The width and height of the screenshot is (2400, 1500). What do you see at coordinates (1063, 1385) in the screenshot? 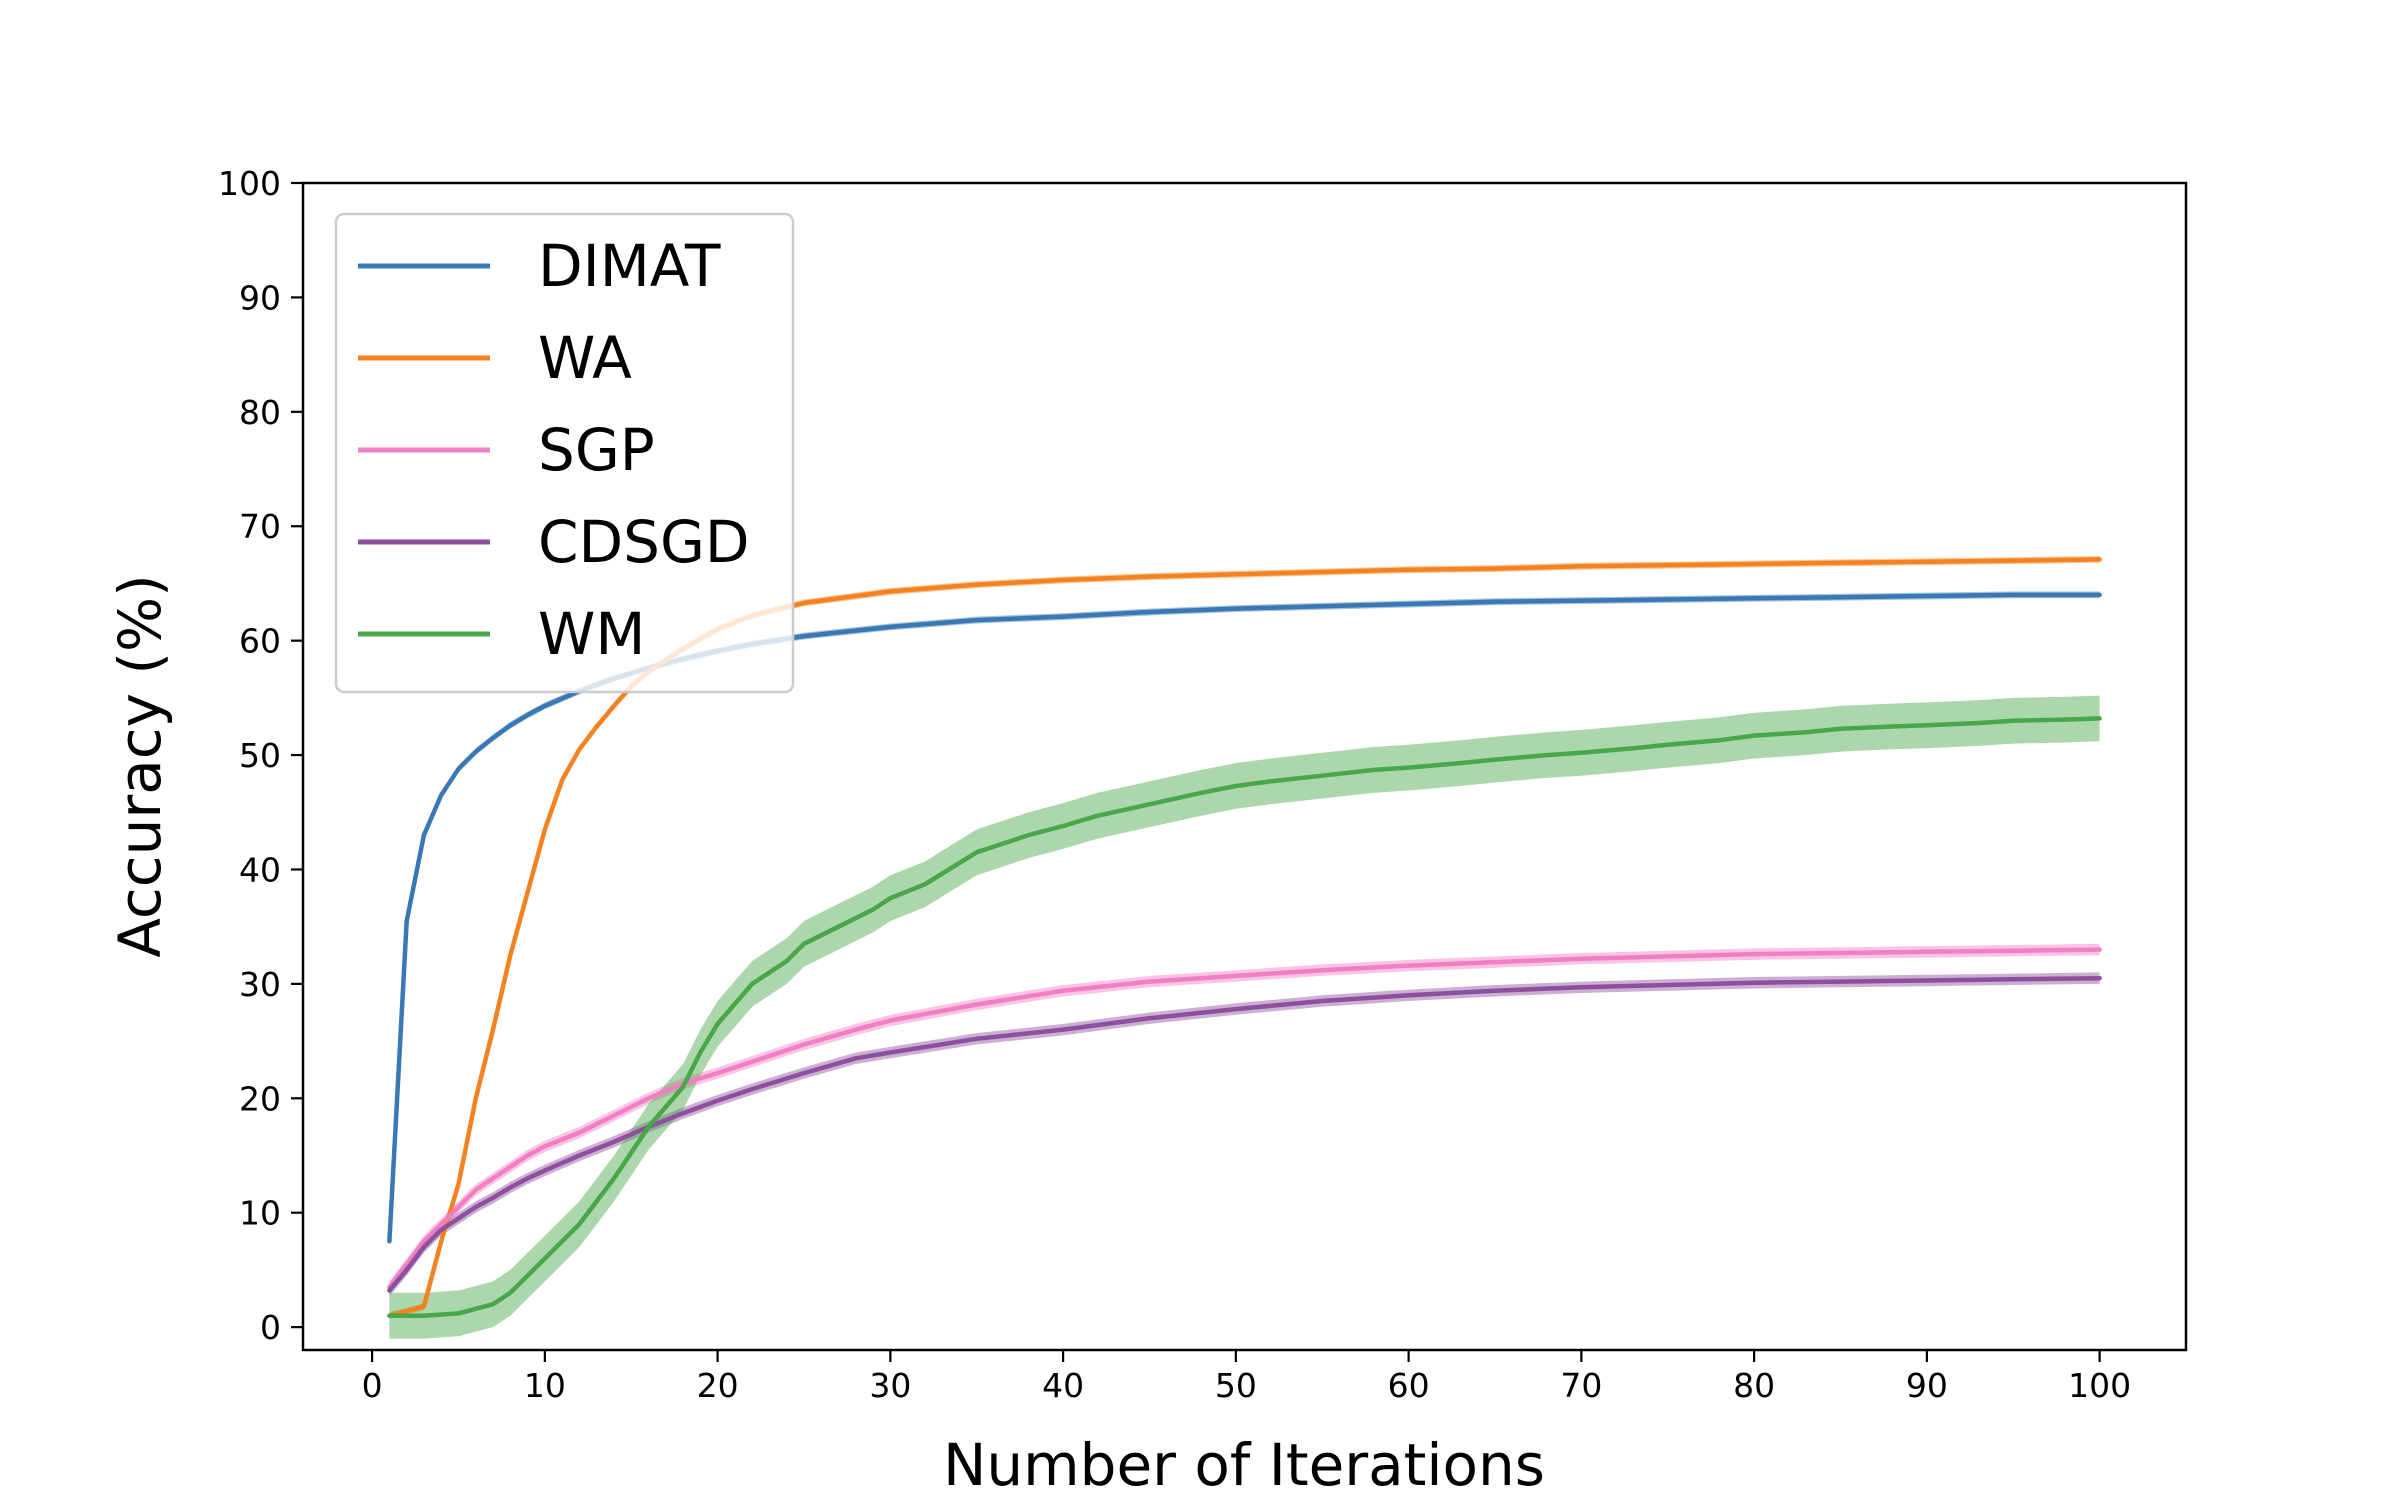
I see `x-tick-label: 40` at bounding box center [1063, 1385].